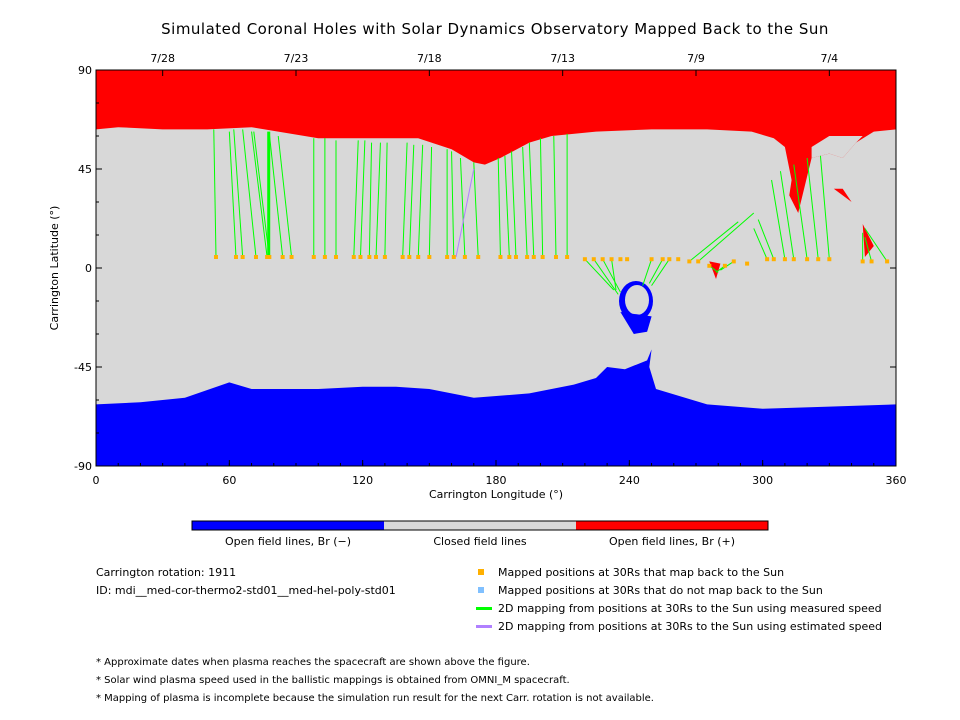 This screenshot has width=960, height=720. What do you see at coordinates (480, 525) in the screenshot?
I see `colorbar-frame` at bounding box center [480, 525].